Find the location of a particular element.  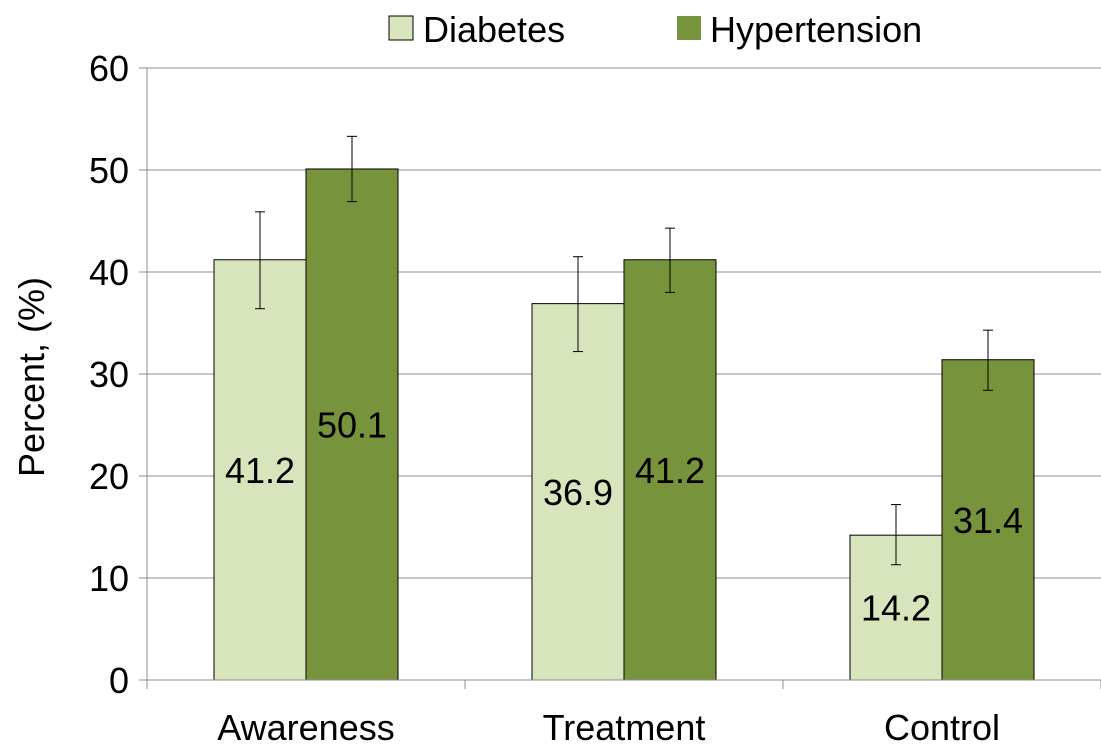

legend-swatch-diabetes is located at coordinates (401, 28).